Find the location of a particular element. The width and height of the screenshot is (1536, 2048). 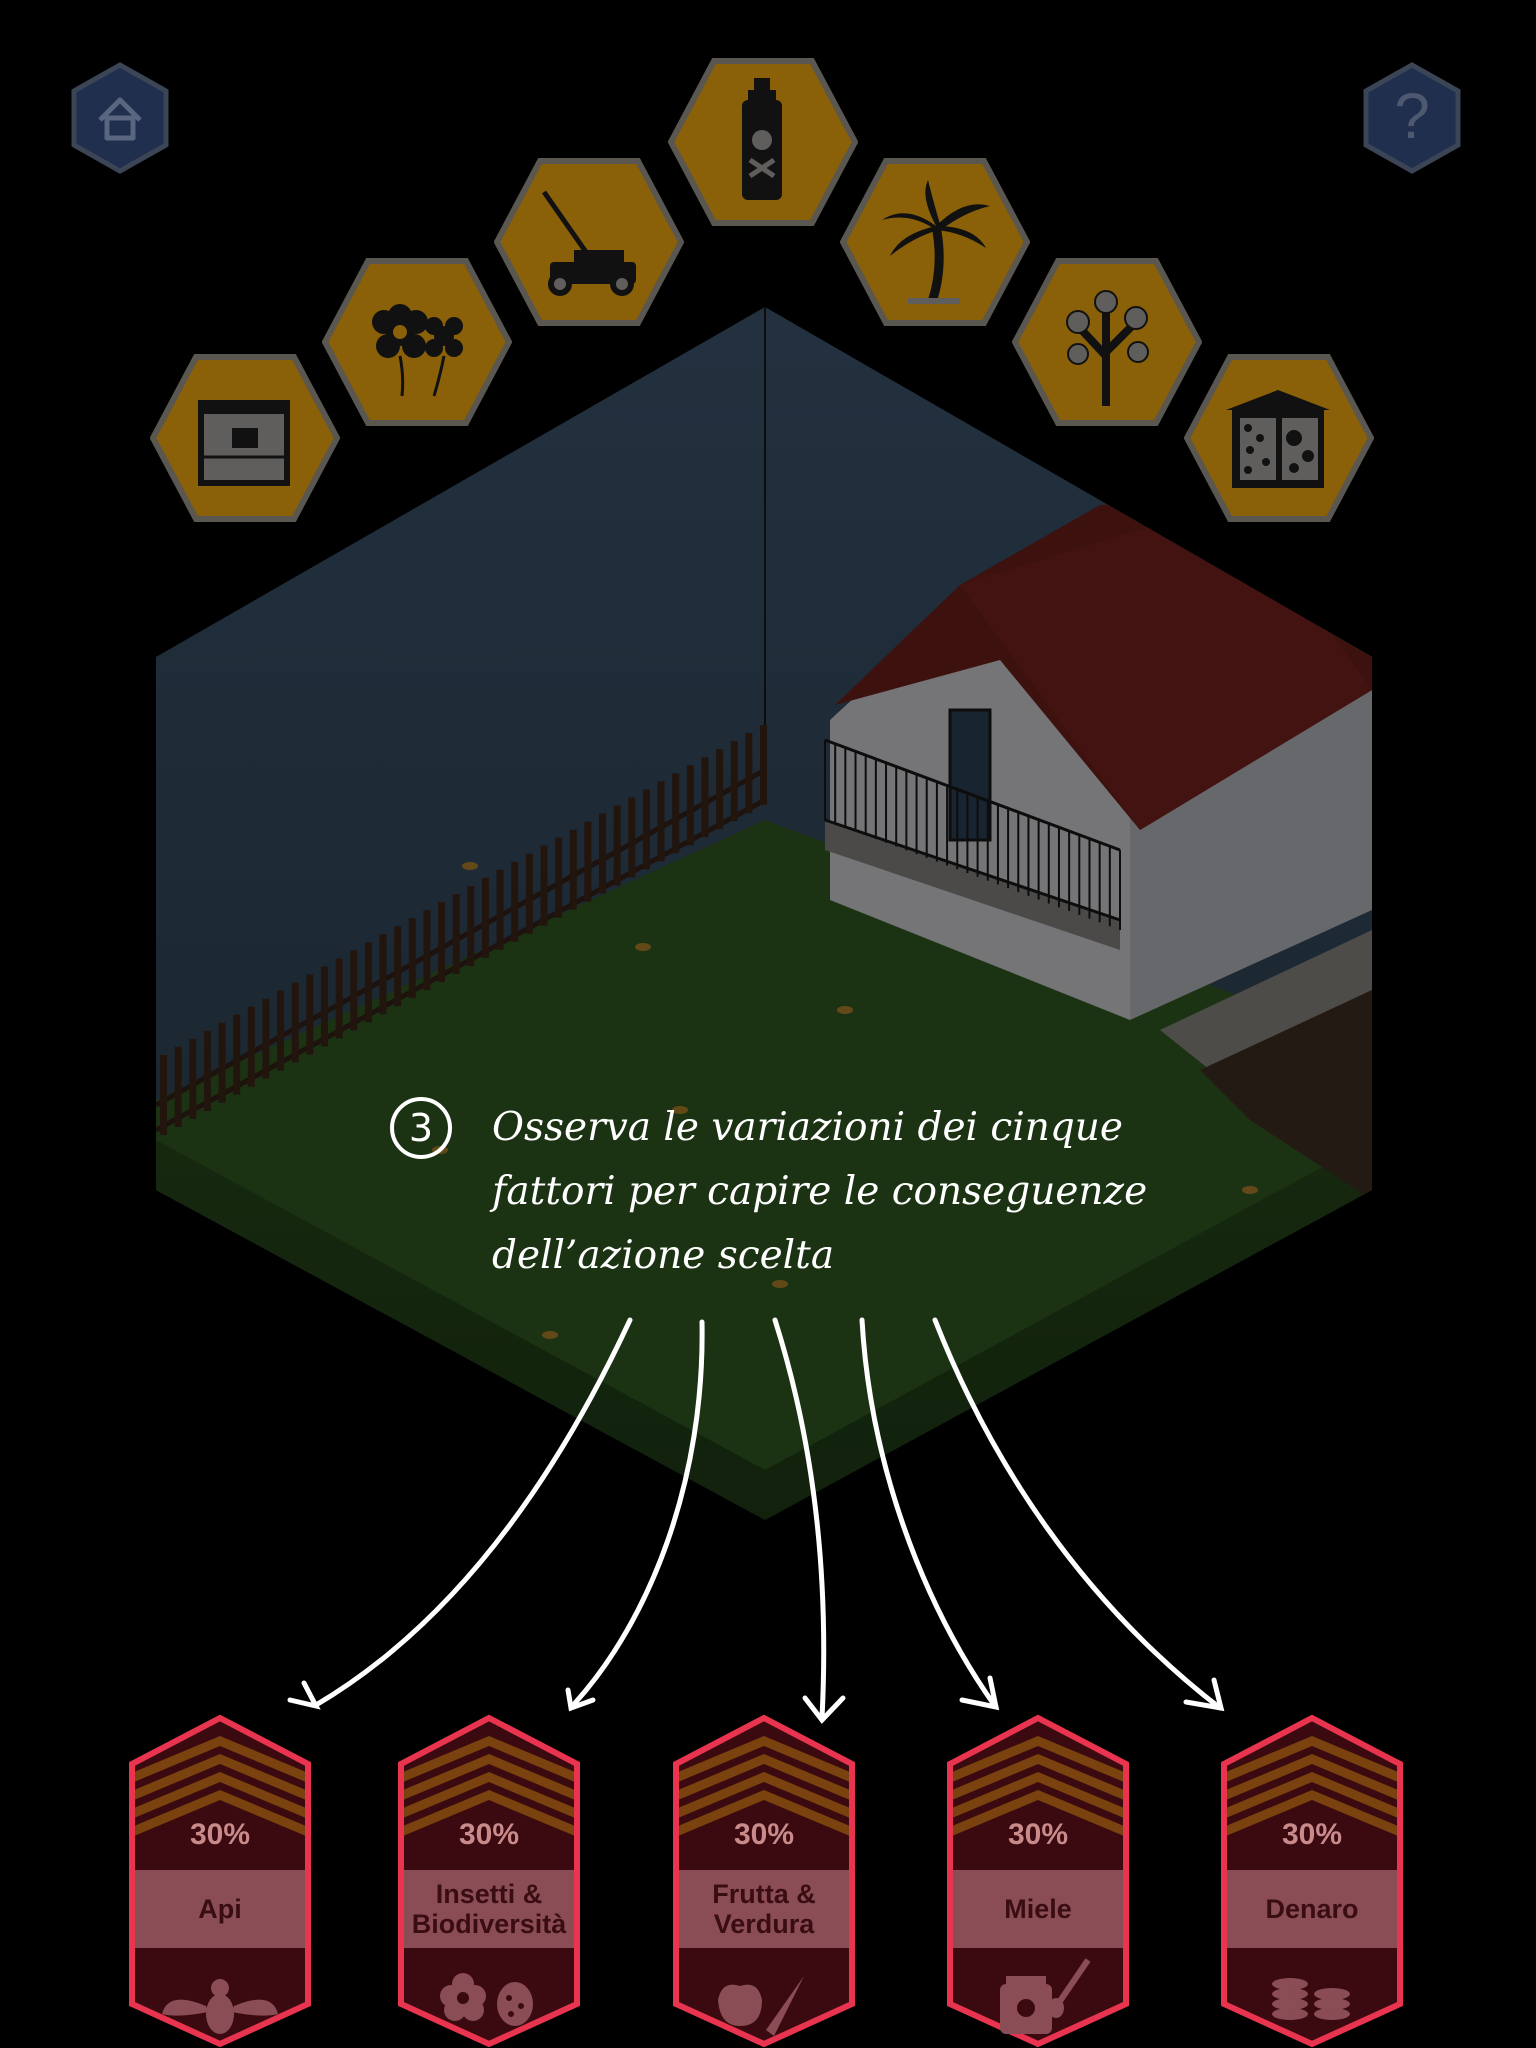

insect-hotel-icon is located at coordinates (1278, 439).